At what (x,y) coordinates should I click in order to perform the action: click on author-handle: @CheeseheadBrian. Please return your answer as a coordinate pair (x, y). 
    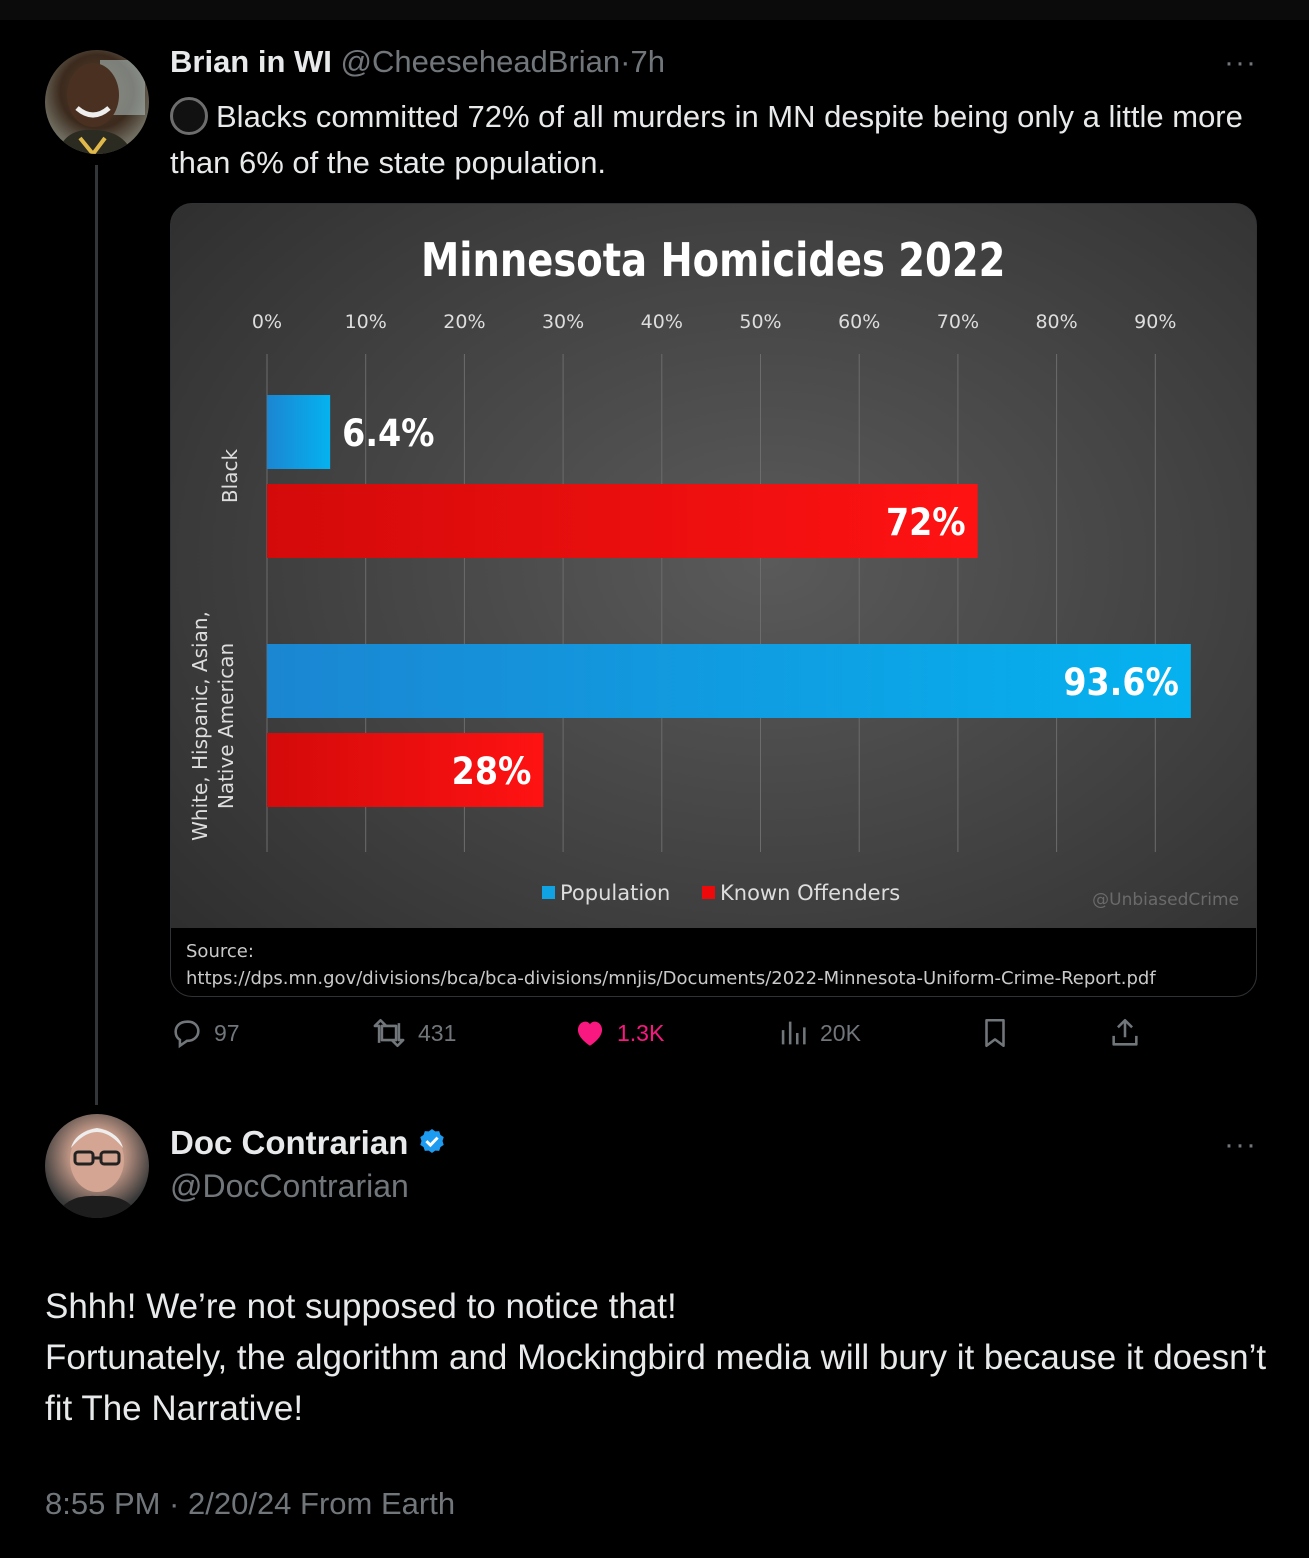
    Looking at the image, I should click on (480, 61).